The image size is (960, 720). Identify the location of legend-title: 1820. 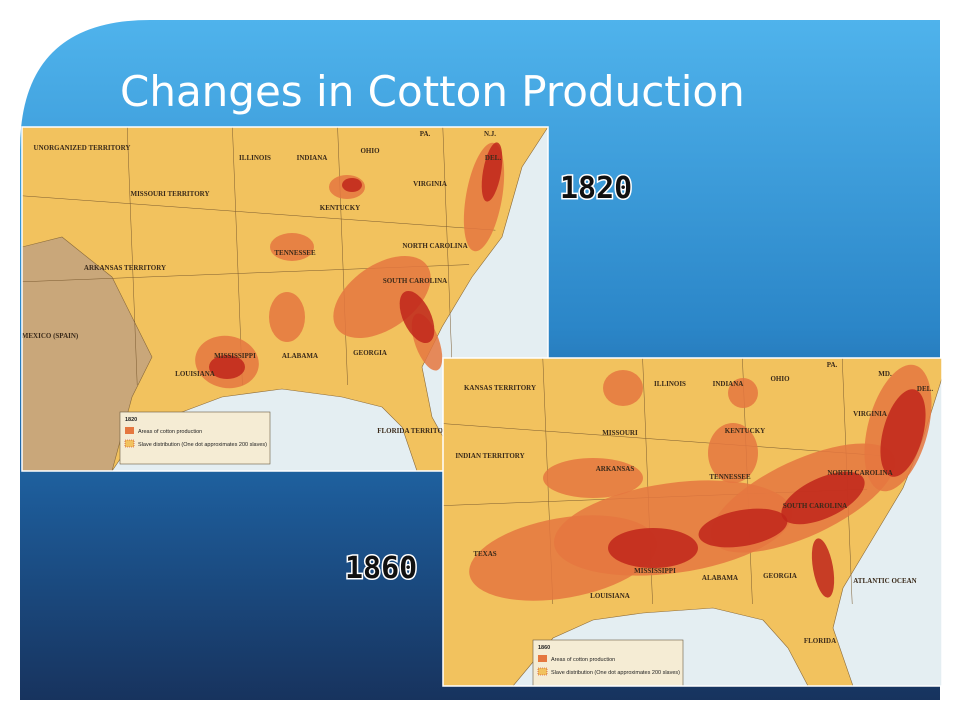
(131, 420).